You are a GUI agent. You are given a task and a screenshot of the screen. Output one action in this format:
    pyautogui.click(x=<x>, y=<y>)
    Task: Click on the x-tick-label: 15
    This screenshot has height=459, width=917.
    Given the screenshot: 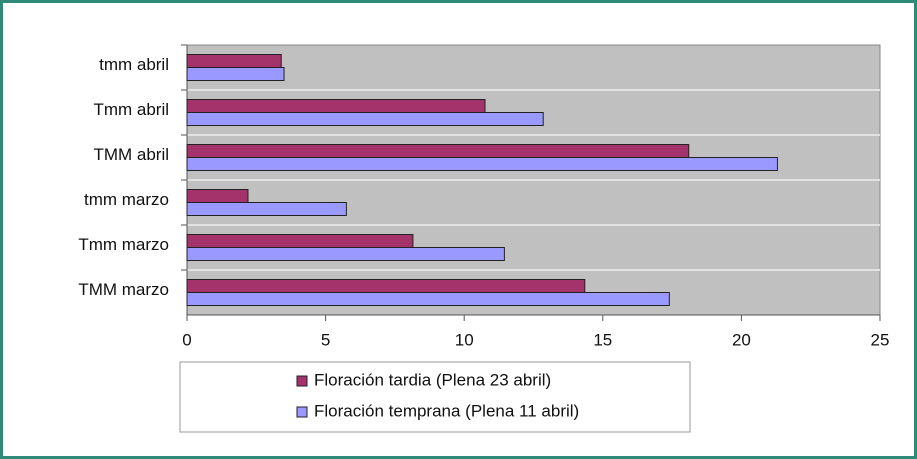 What is the action you would take?
    pyautogui.click(x=602, y=339)
    